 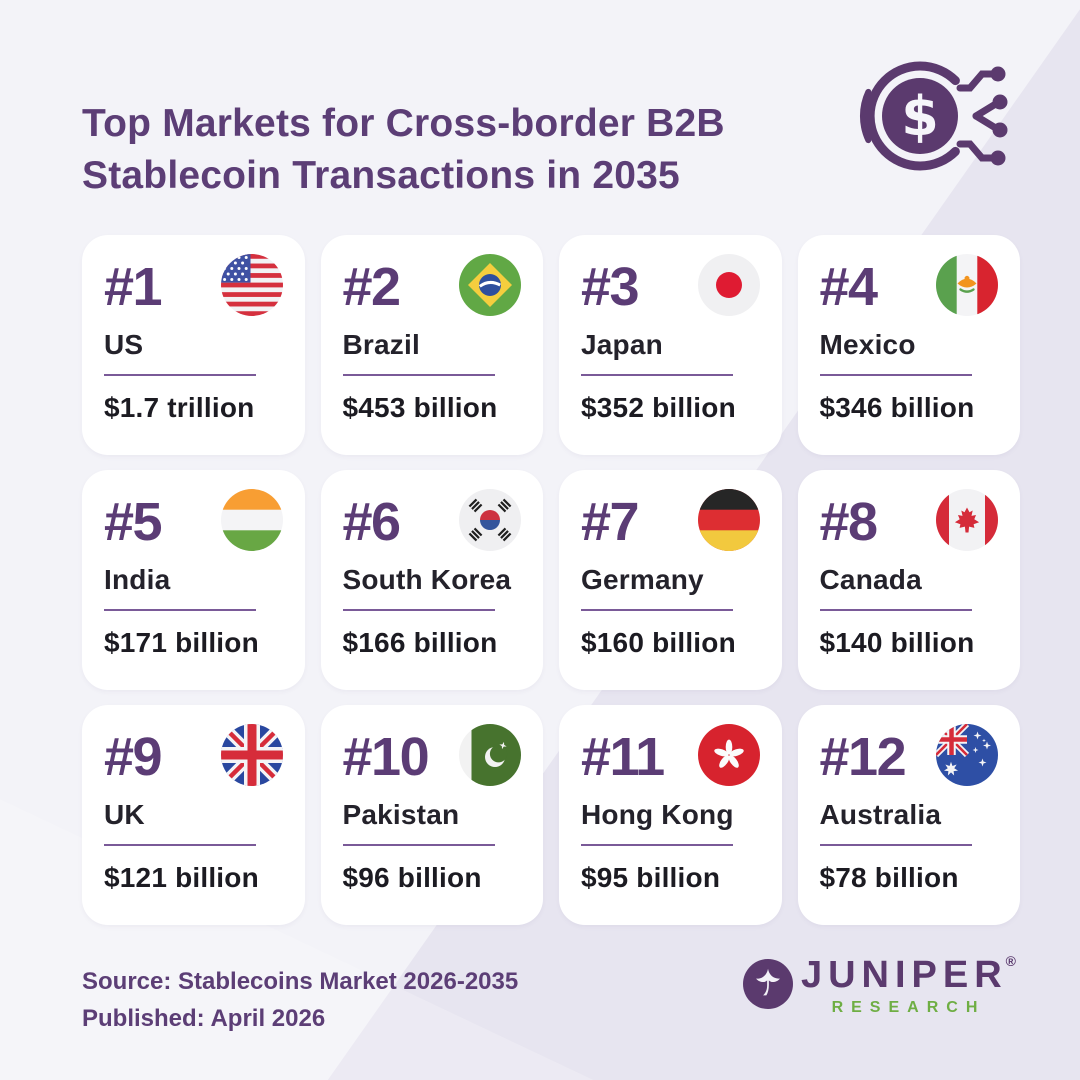 I want to click on market-card-japan: #3 Japan $352 billion, so click(x=670, y=345).